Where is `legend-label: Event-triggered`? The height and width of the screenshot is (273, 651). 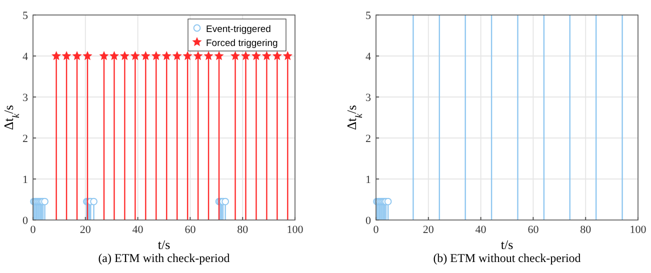 legend-label: Event-triggered is located at coordinates (238, 29).